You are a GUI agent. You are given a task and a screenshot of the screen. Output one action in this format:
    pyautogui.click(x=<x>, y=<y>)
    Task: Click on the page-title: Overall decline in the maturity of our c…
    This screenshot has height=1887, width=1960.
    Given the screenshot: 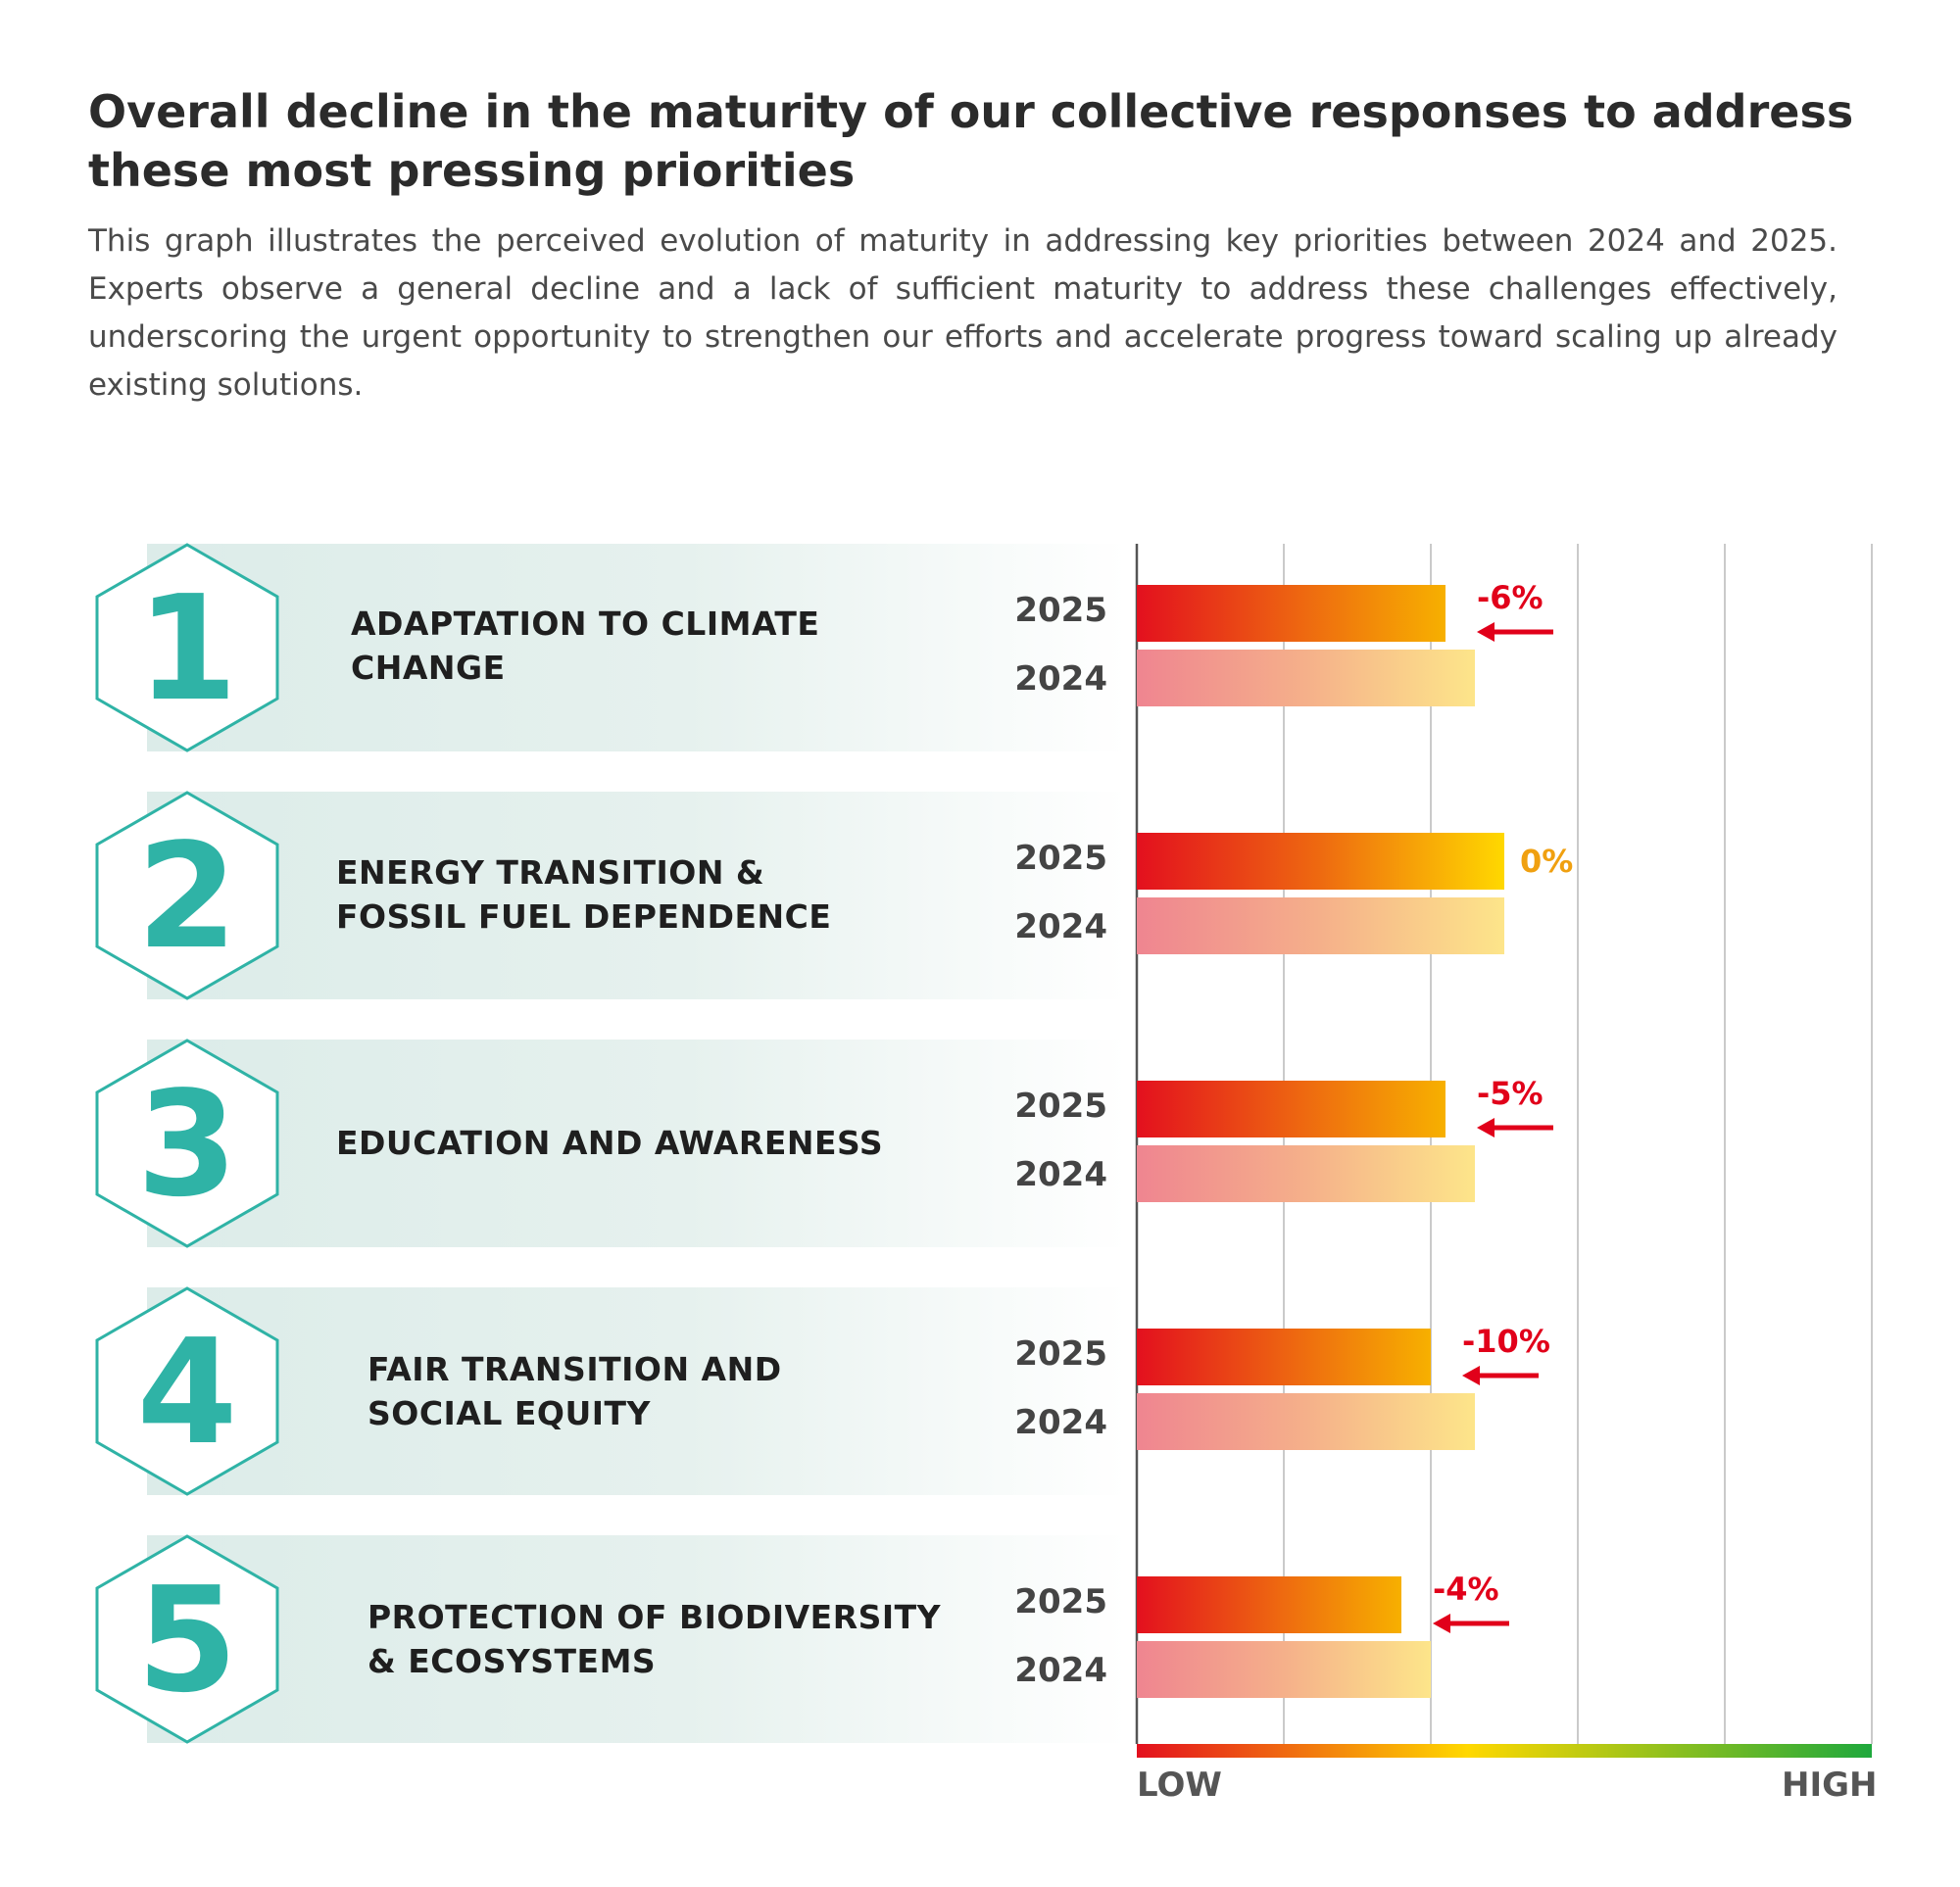 What is the action you would take?
    pyautogui.click(x=971, y=141)
    